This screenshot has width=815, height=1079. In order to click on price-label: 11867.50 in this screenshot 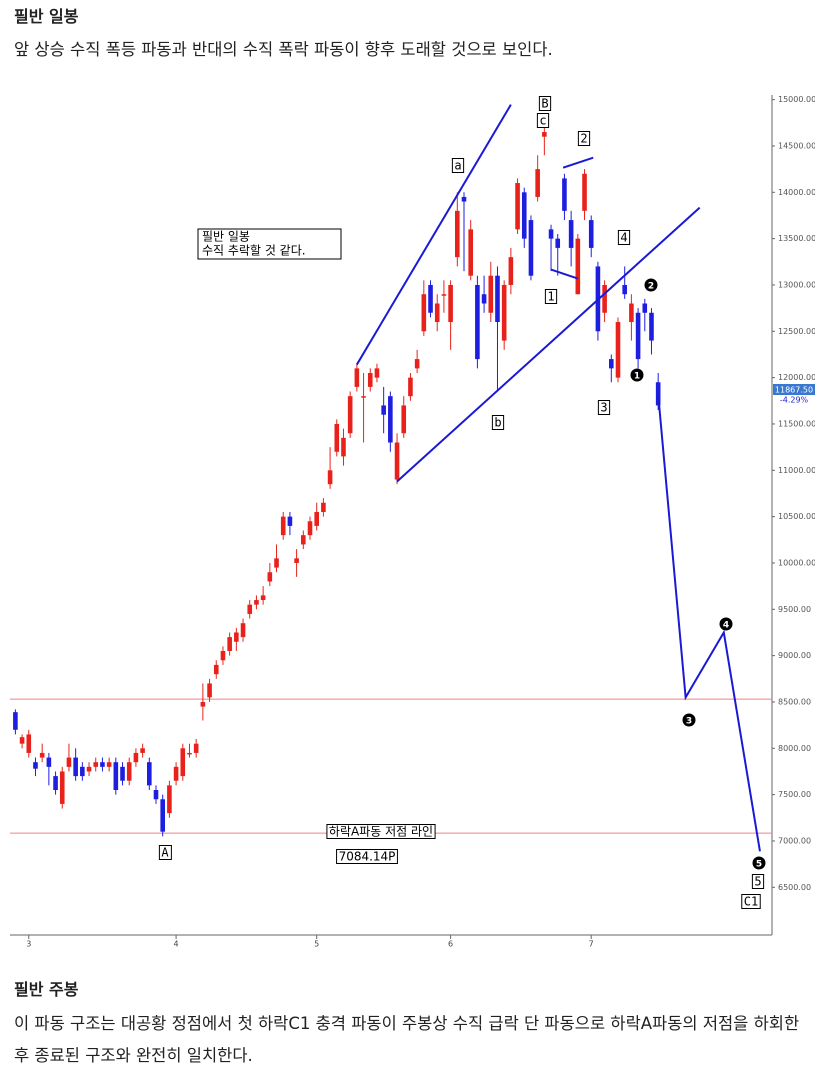, I will do `click(794, 390)`.